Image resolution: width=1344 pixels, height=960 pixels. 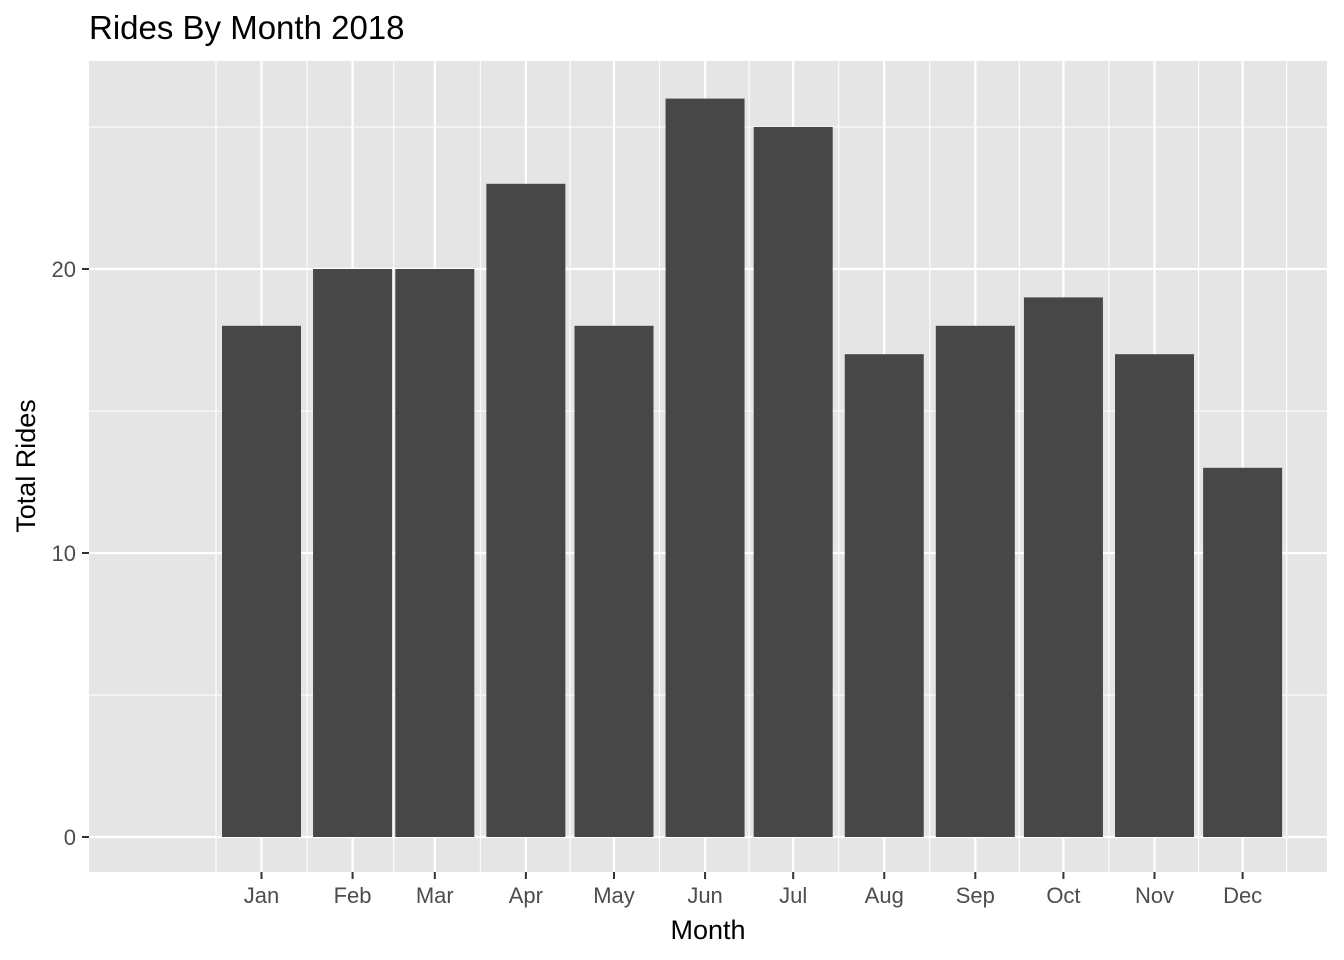 I want to click on bar-mar, so click(x=435, y=553).